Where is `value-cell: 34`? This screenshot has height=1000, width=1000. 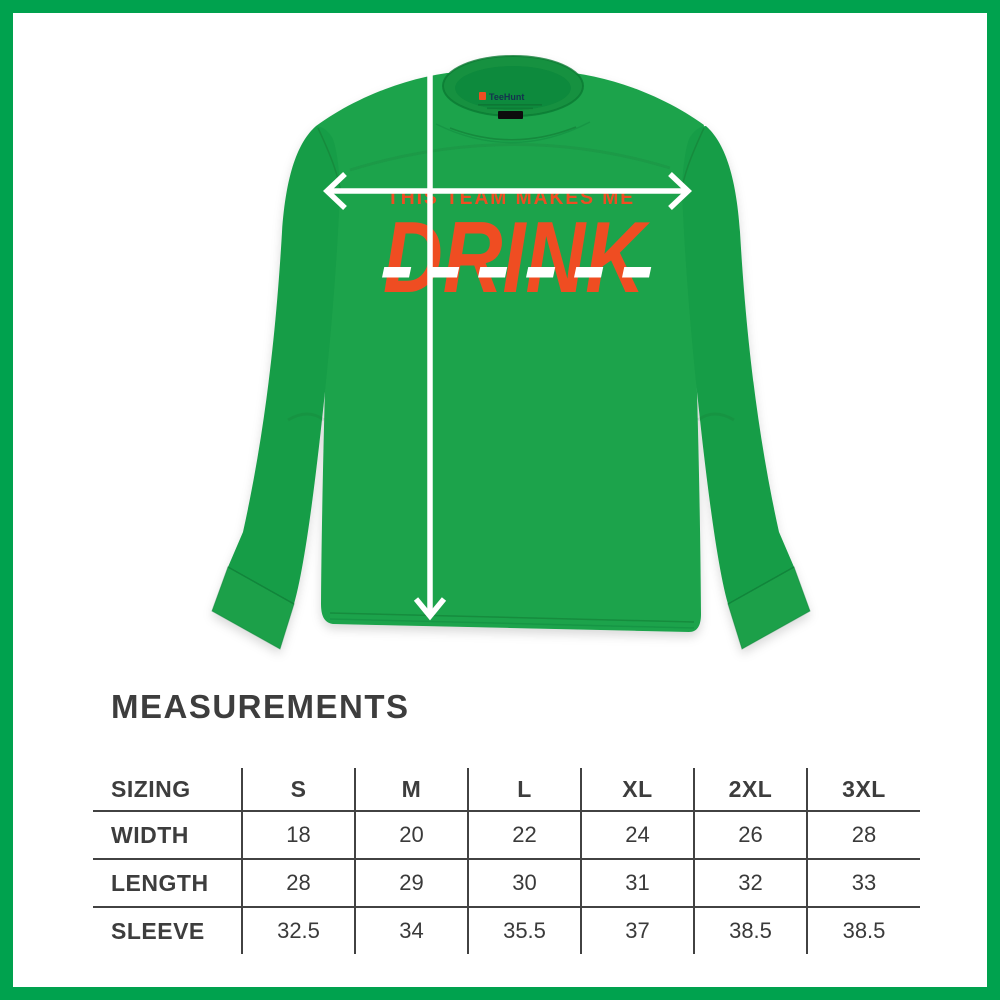
value-cell: 34 is located at coordinates (411, 930).